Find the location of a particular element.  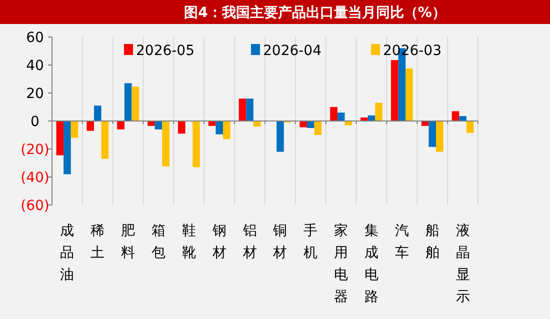

y-tick-label: (20) is located at coordinates (35, 150).